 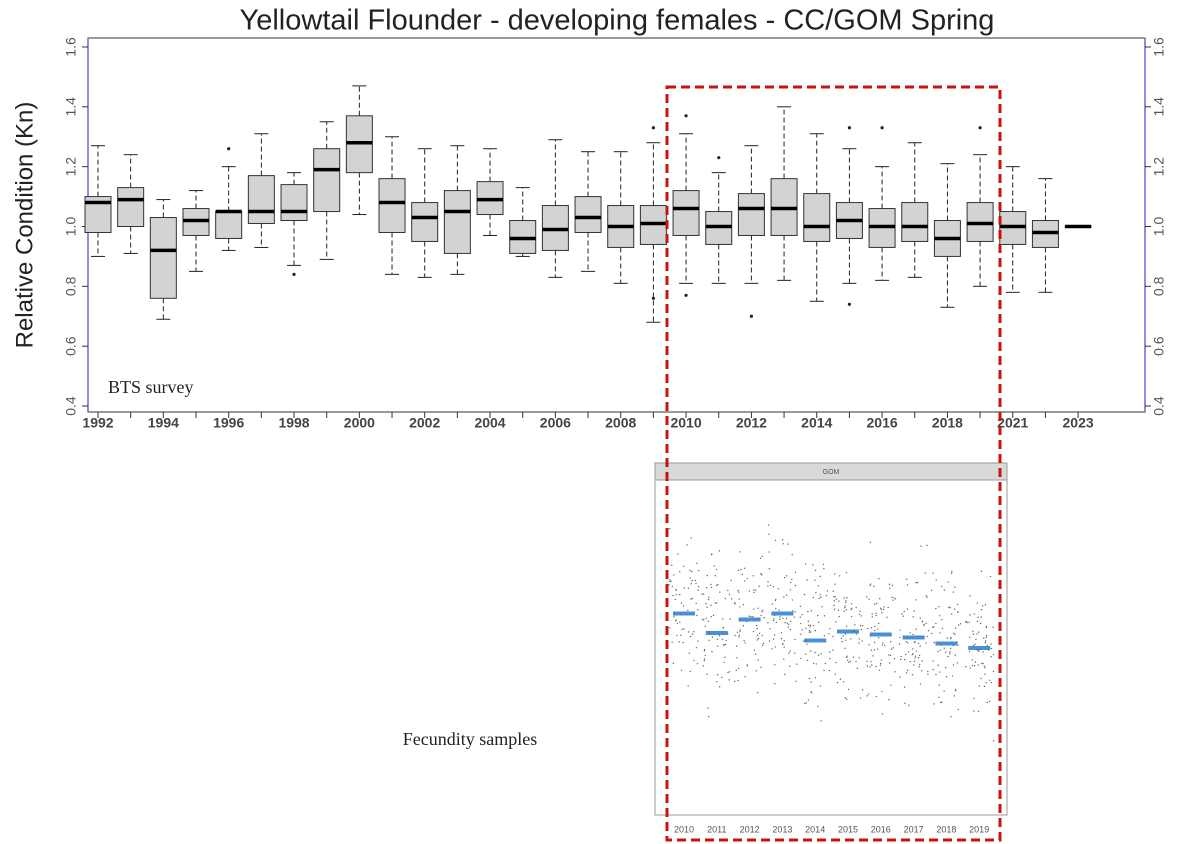 What do you see at coordinates (1159, 406) in the screenshot?
I see `y-tick-label: 0.4` at bounding box center [1159, 406].